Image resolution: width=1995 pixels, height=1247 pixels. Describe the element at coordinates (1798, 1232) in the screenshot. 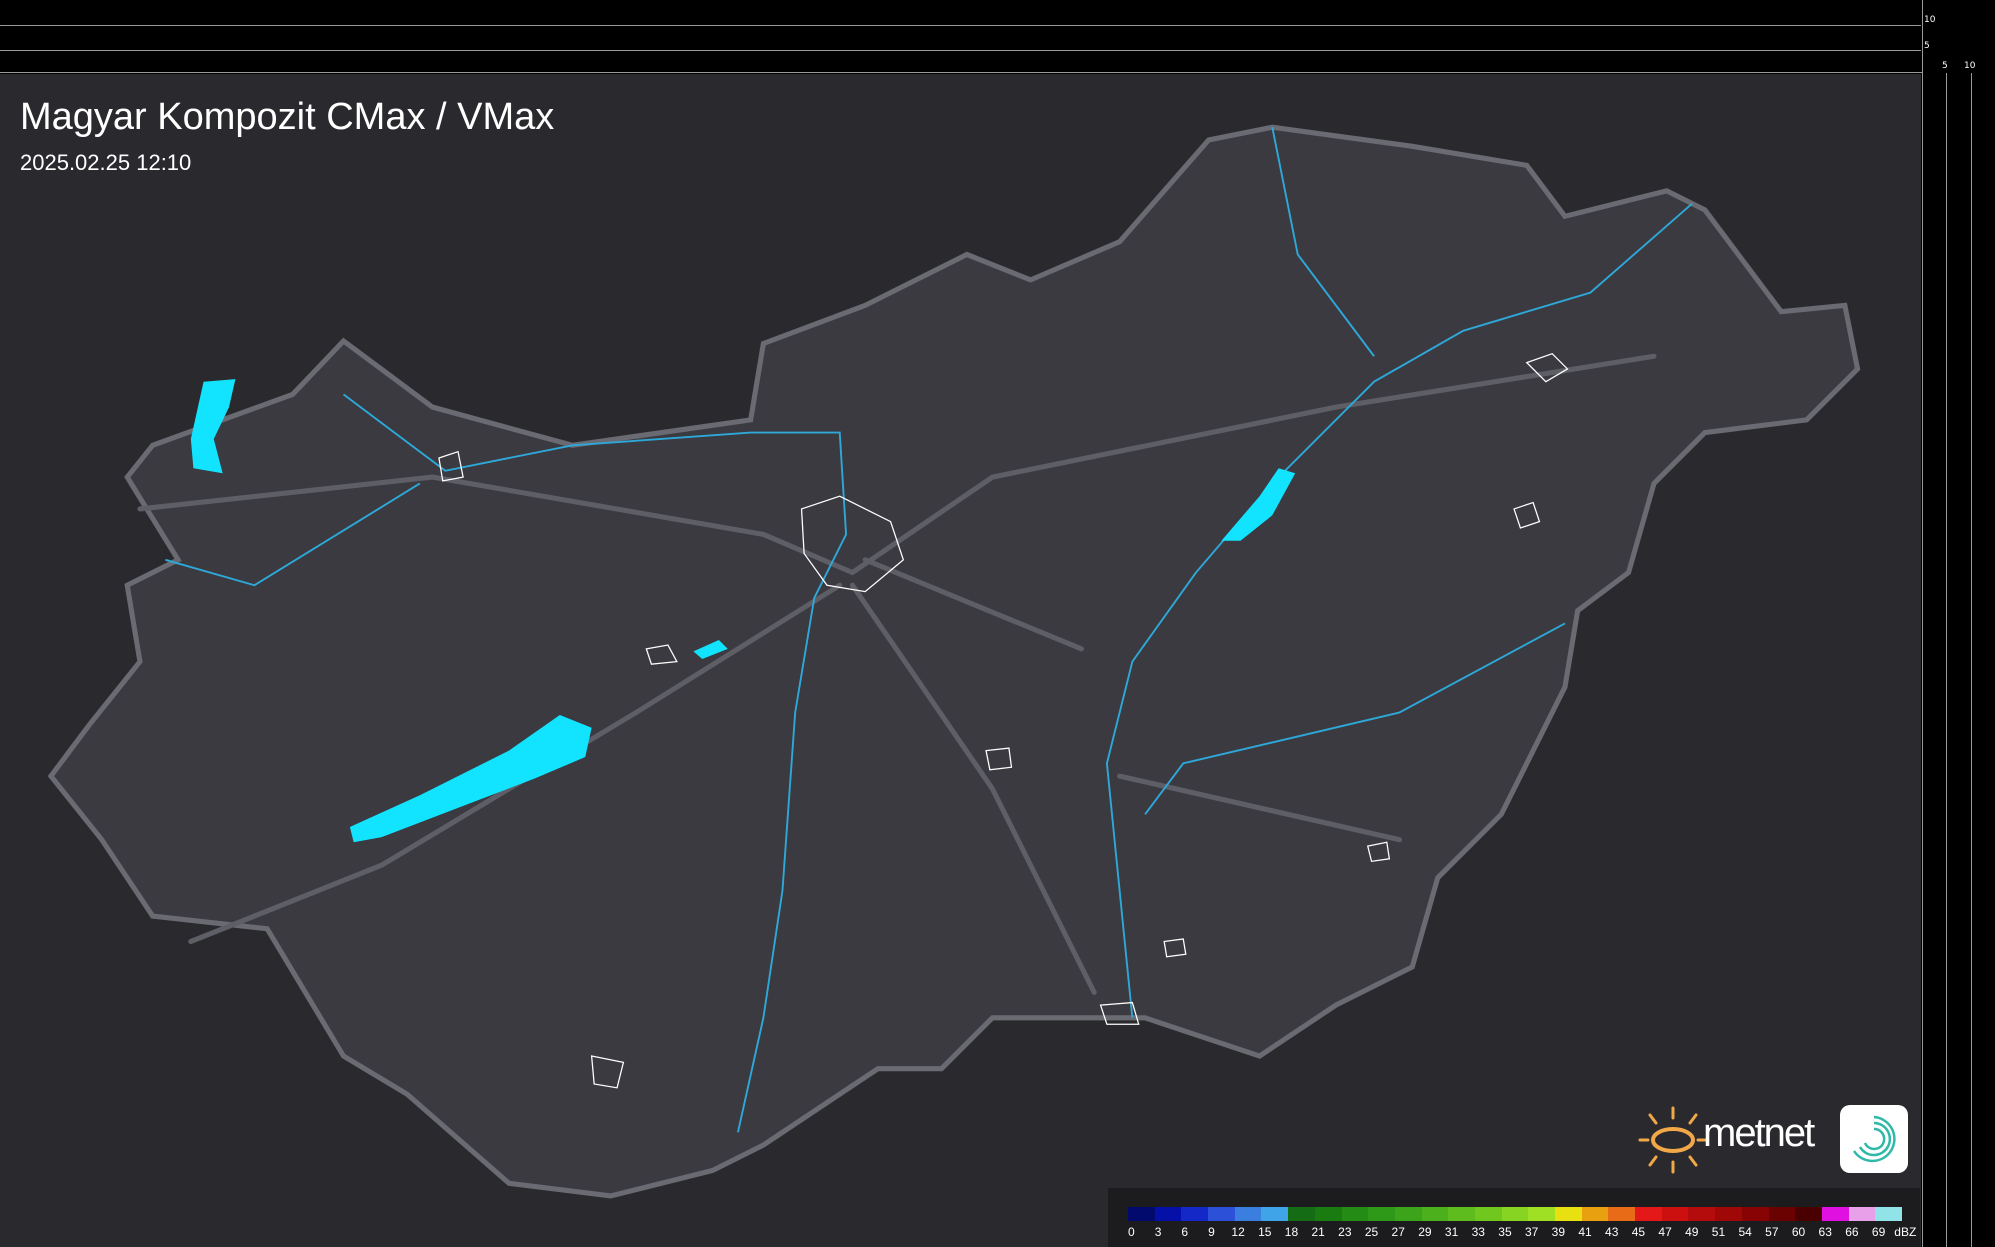

I see `legend-label: 60` at that location.